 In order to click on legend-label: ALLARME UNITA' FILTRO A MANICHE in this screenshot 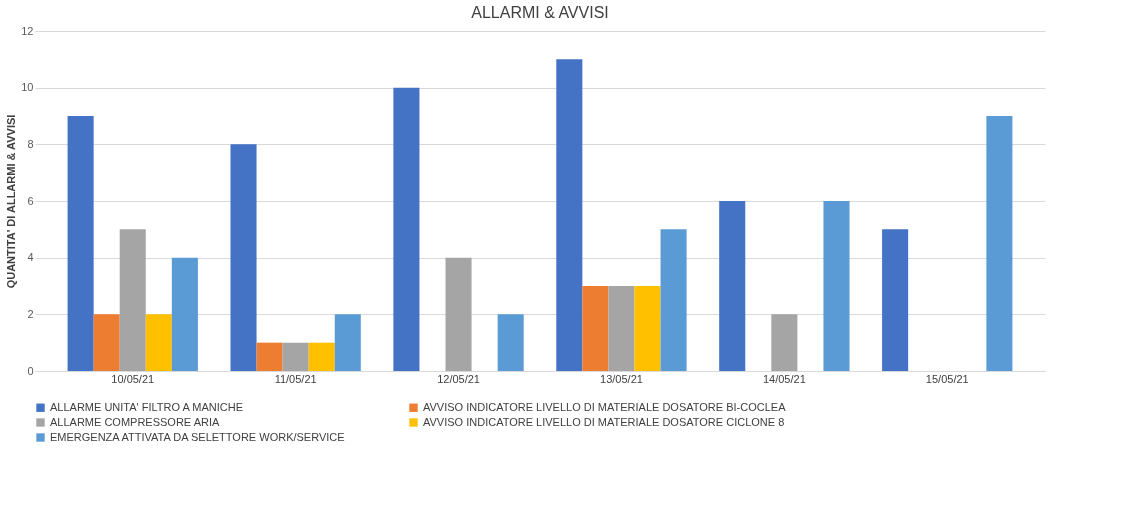, I will do `click(147, 406)`.